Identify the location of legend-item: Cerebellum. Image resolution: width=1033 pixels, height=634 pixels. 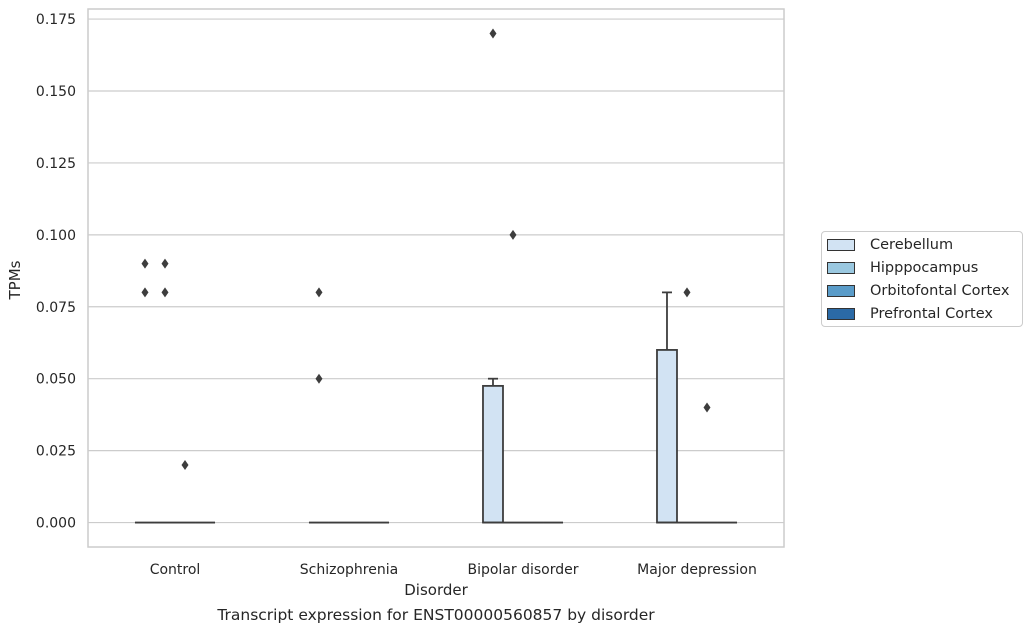
(890, 245).